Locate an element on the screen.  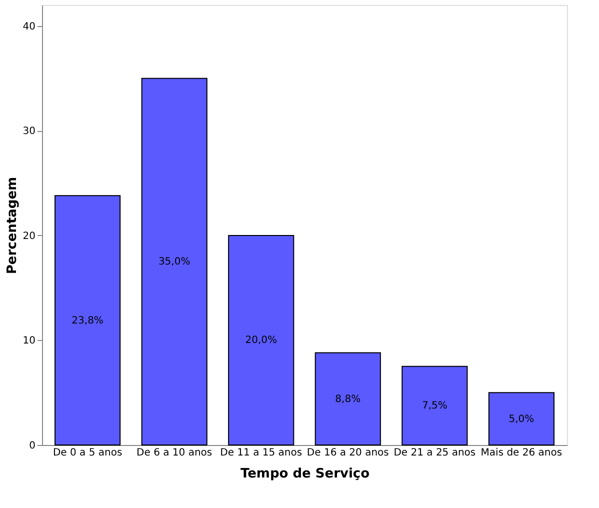
x-tick-label: De 21 a 25 anos is located at coordinates (435, 453).